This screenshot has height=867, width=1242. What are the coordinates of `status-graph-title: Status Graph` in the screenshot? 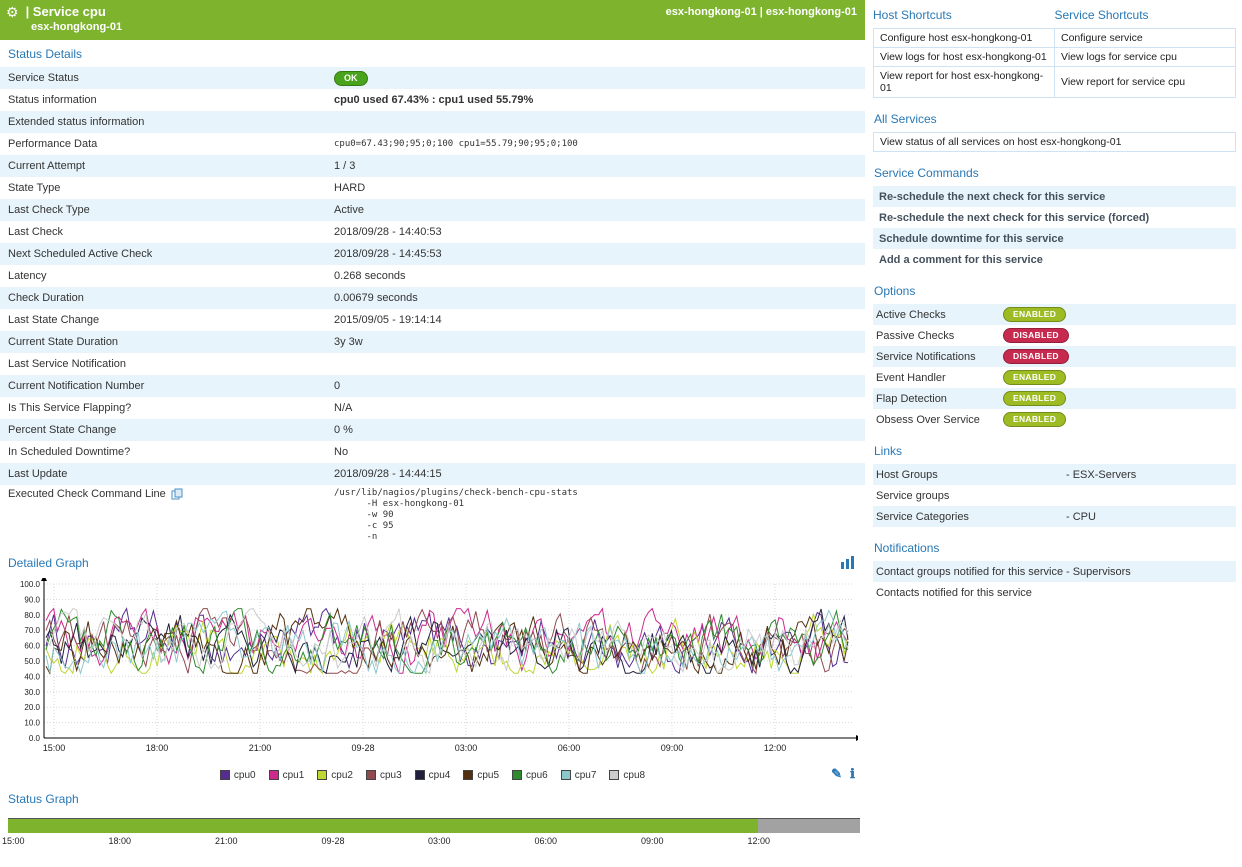 It's located at (43, 799).